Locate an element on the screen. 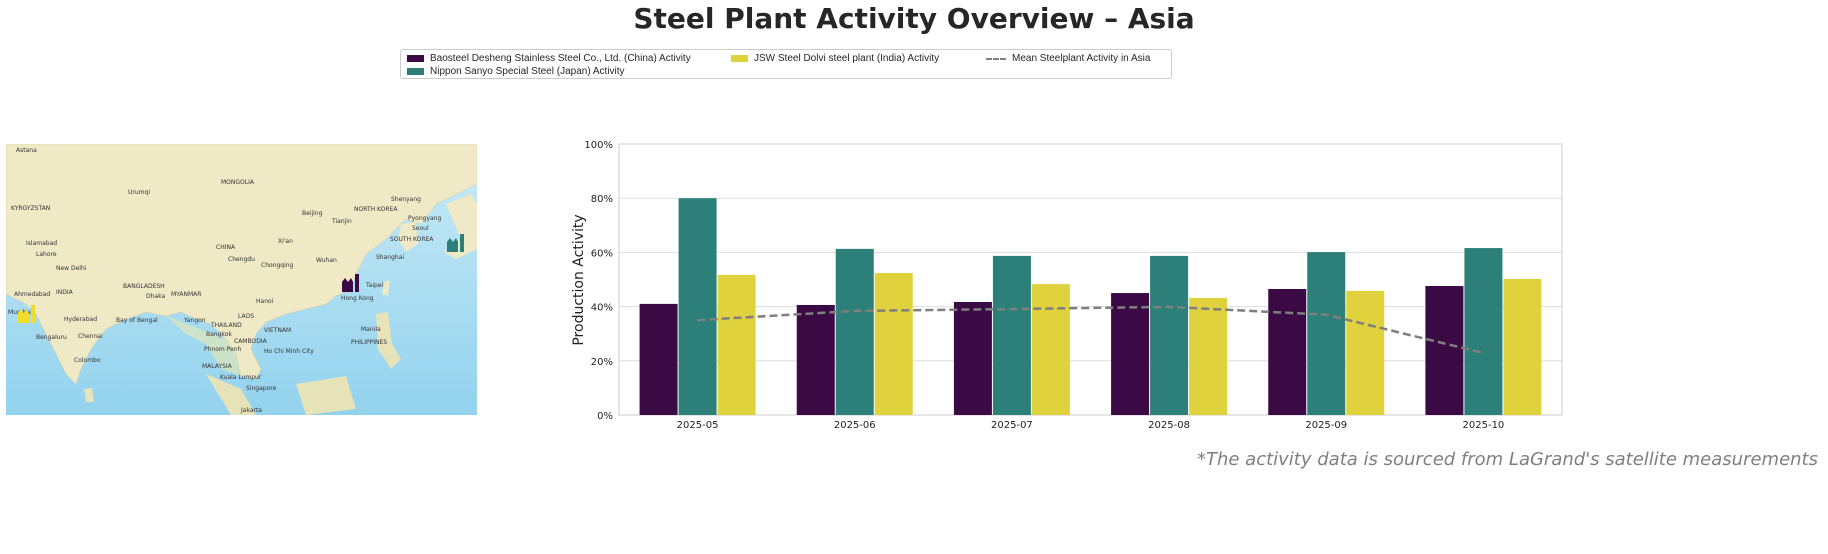 The image size is (1828, 554). map-label: MONGOLIA is located at coordinates (238, 182).